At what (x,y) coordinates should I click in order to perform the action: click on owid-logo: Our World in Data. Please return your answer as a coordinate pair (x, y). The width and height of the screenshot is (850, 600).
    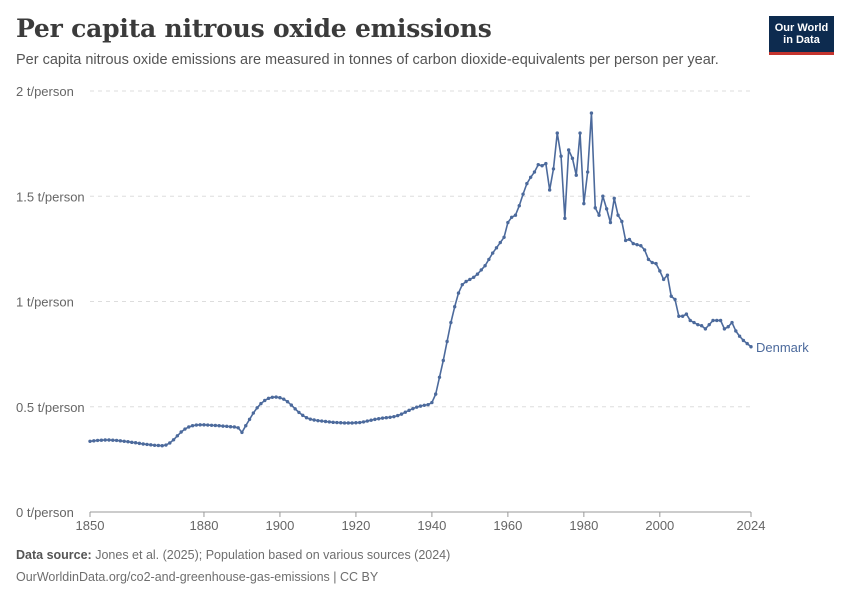
    Looking at the image, I should click on (801, 35).